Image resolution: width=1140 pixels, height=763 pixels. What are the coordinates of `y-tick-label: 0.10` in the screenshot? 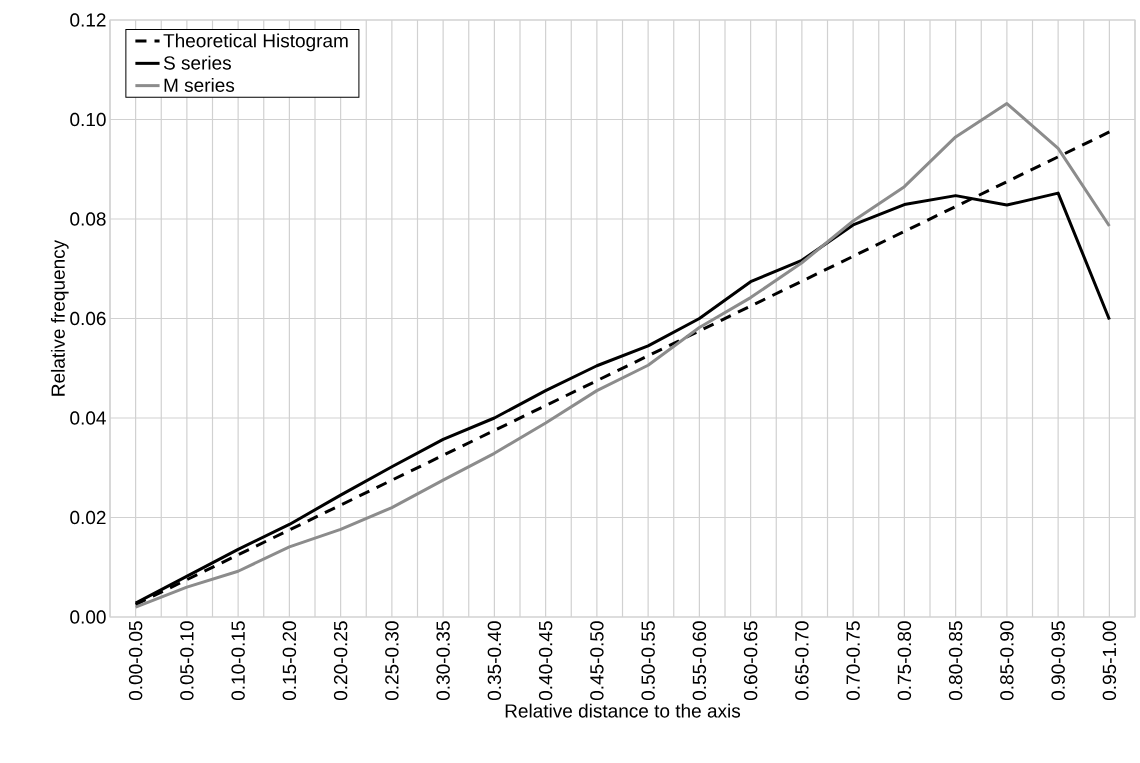 It's located at (88, 119).